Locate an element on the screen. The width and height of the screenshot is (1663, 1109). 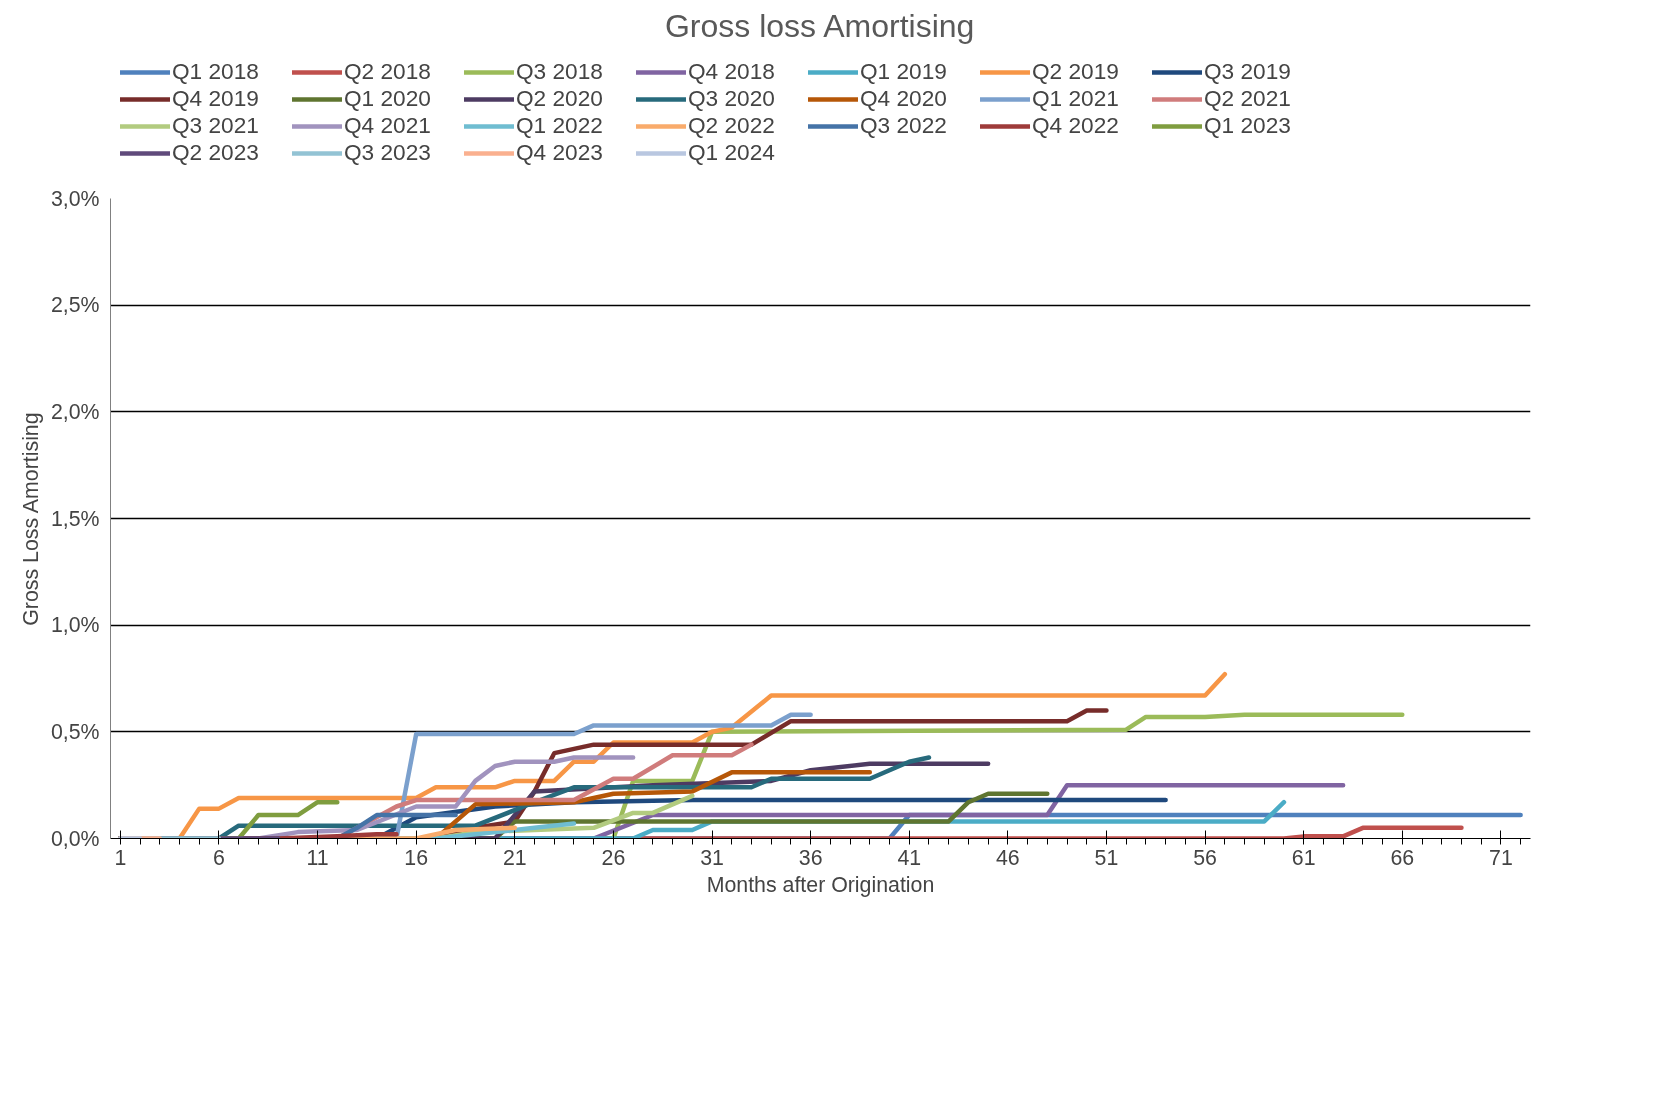
legend-label: Q4 2023 is located at coordinates (560, 152).